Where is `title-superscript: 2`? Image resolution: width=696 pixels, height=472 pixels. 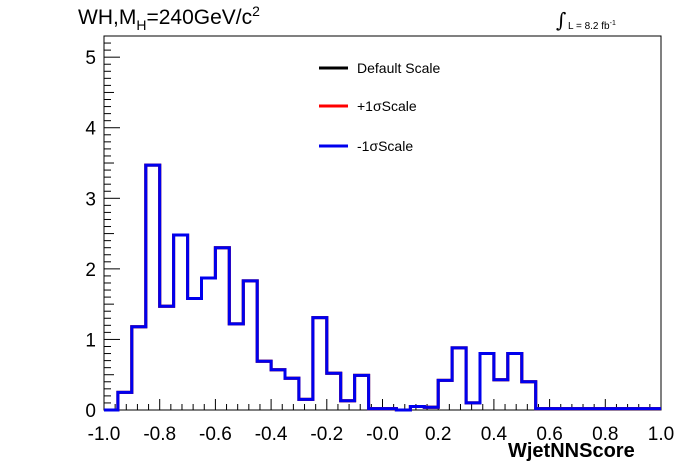
title-superscript: 2 is located at coordinates (256, 11).